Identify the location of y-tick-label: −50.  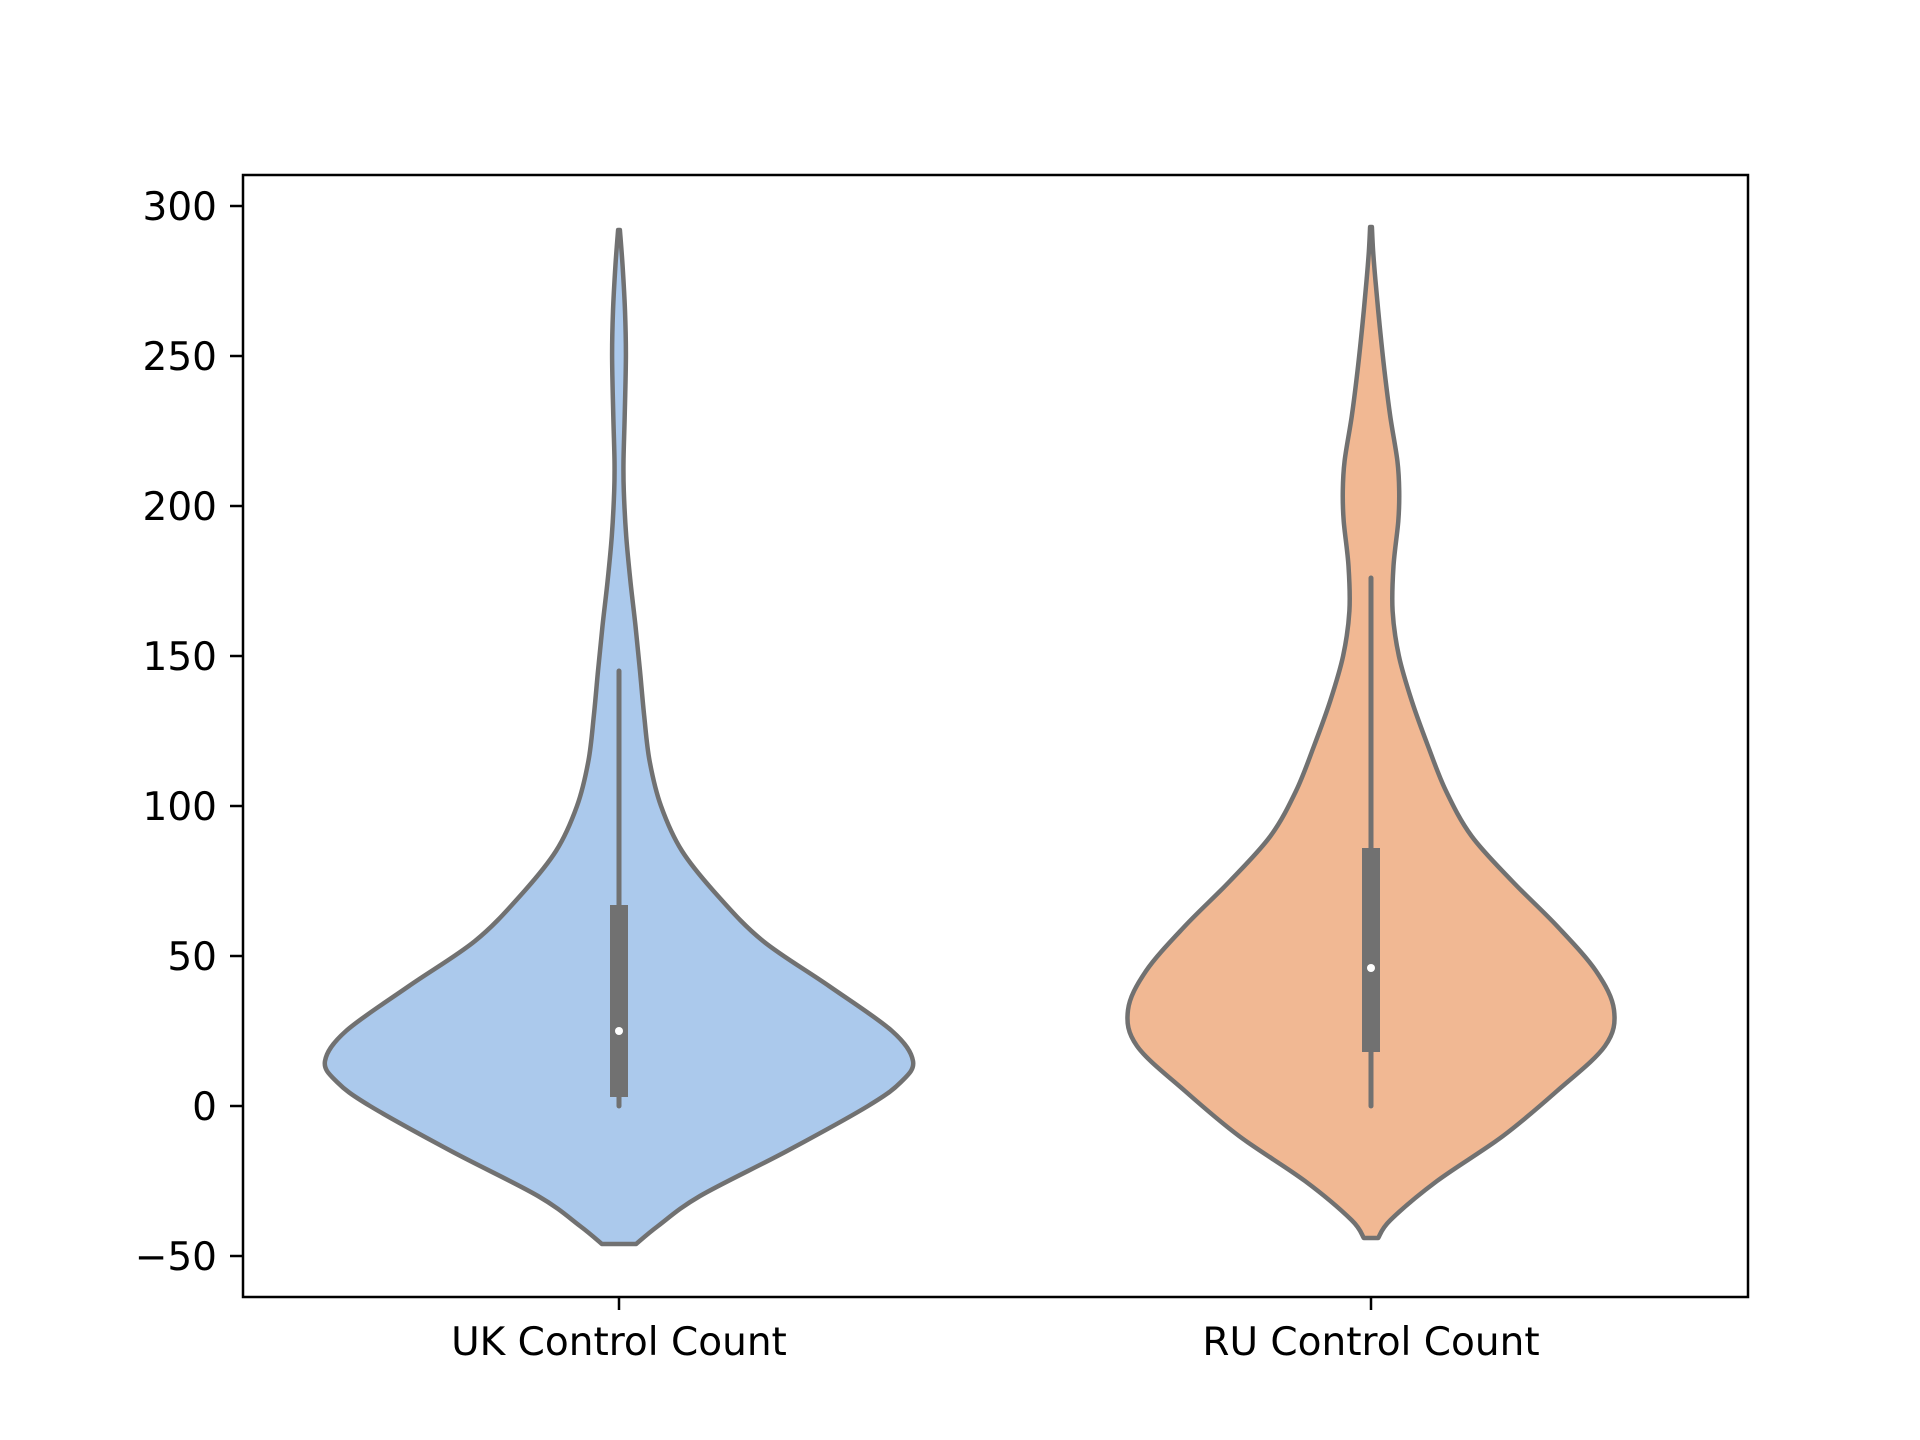
(176, 1257).